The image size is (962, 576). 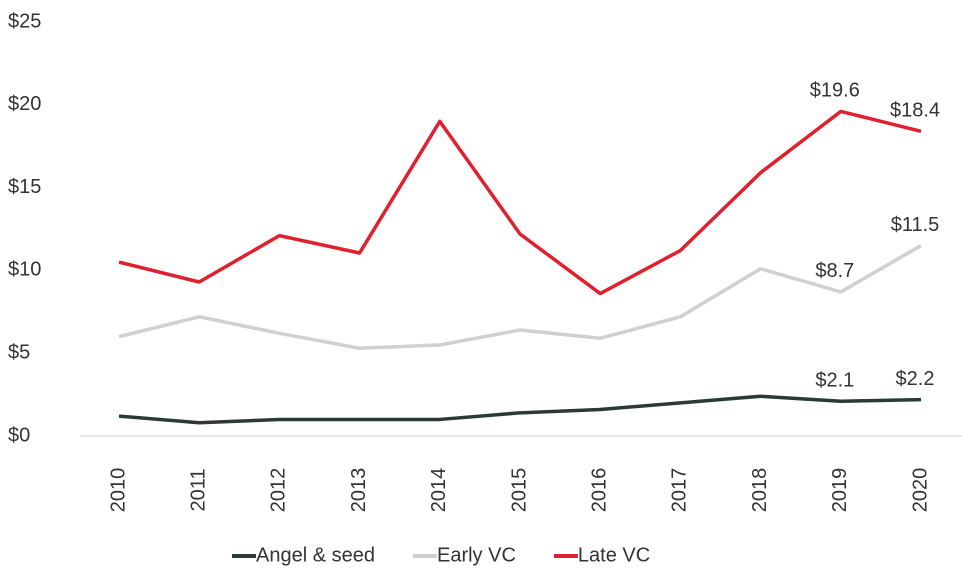 I want to click on value-label: $2.2, so click(x=915, y=379).